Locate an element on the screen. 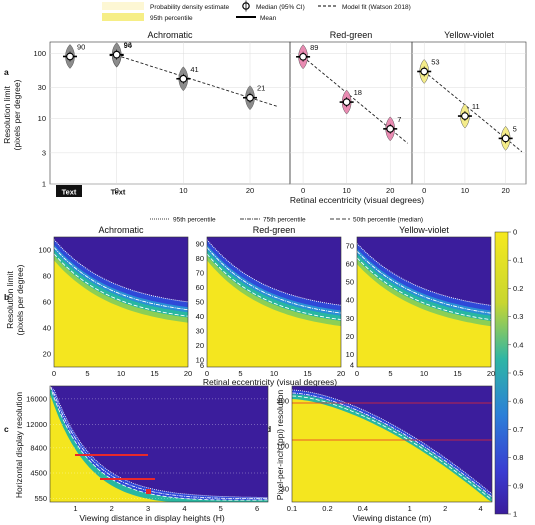 This screenshot has height=525, width=535. panel-b-xtick: 0 is located at coordinates (357, 373).